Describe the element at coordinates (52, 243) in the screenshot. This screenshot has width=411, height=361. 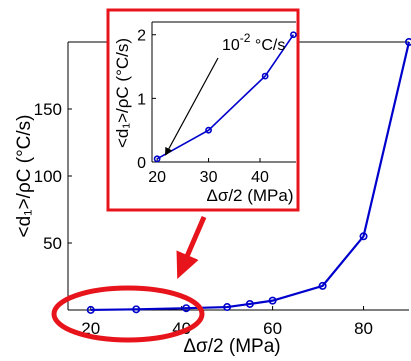
I see `main-y-tick-label: 50` at that location.